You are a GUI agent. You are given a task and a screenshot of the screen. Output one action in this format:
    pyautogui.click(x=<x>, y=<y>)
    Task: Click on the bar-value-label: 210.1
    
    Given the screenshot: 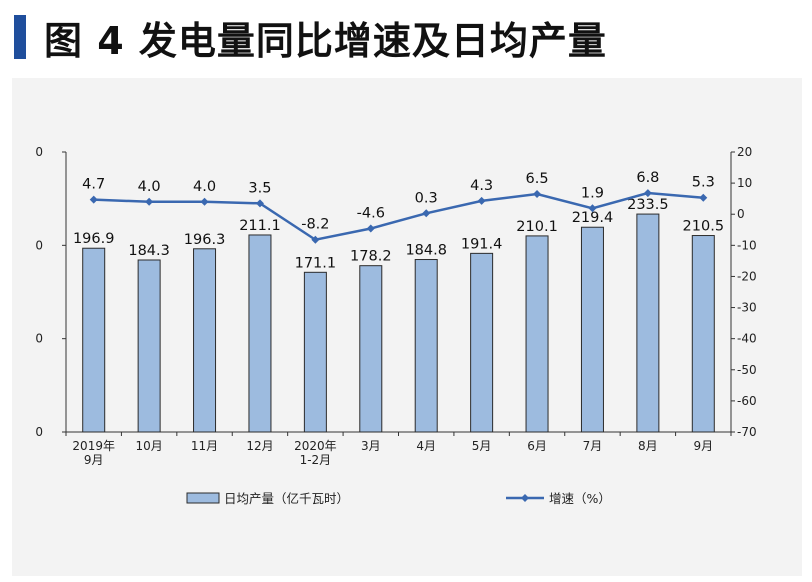 What is the action you would take?
    pyautogui.click(x=537, y=227)
    